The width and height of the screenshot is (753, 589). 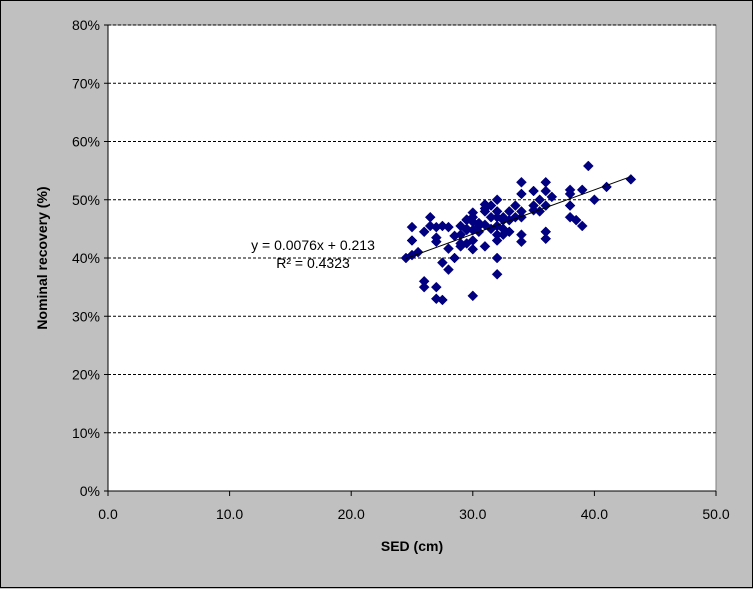 What do you see at coordinates (108, 514) in the screenshot?
I see `x-tick-label: 0.0` at bounding box center [108, 514].